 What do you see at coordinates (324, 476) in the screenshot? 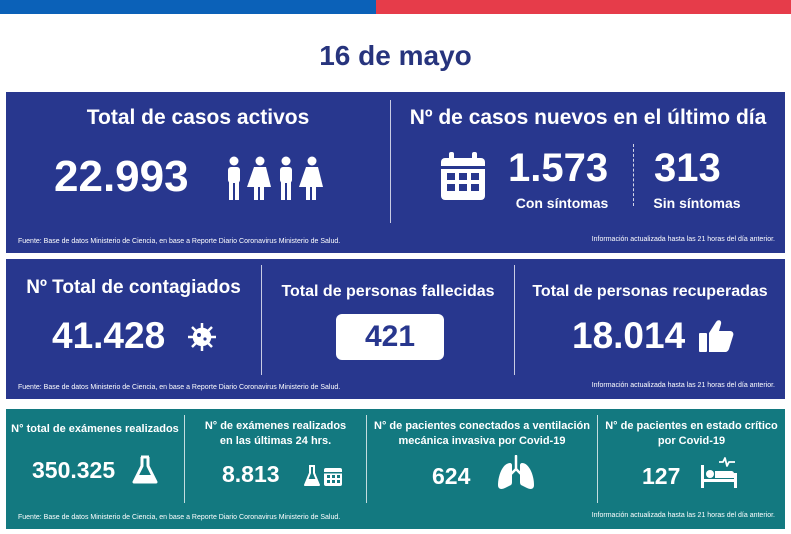
I see `flask-calendar-icon` at bounding box center [324, 476].